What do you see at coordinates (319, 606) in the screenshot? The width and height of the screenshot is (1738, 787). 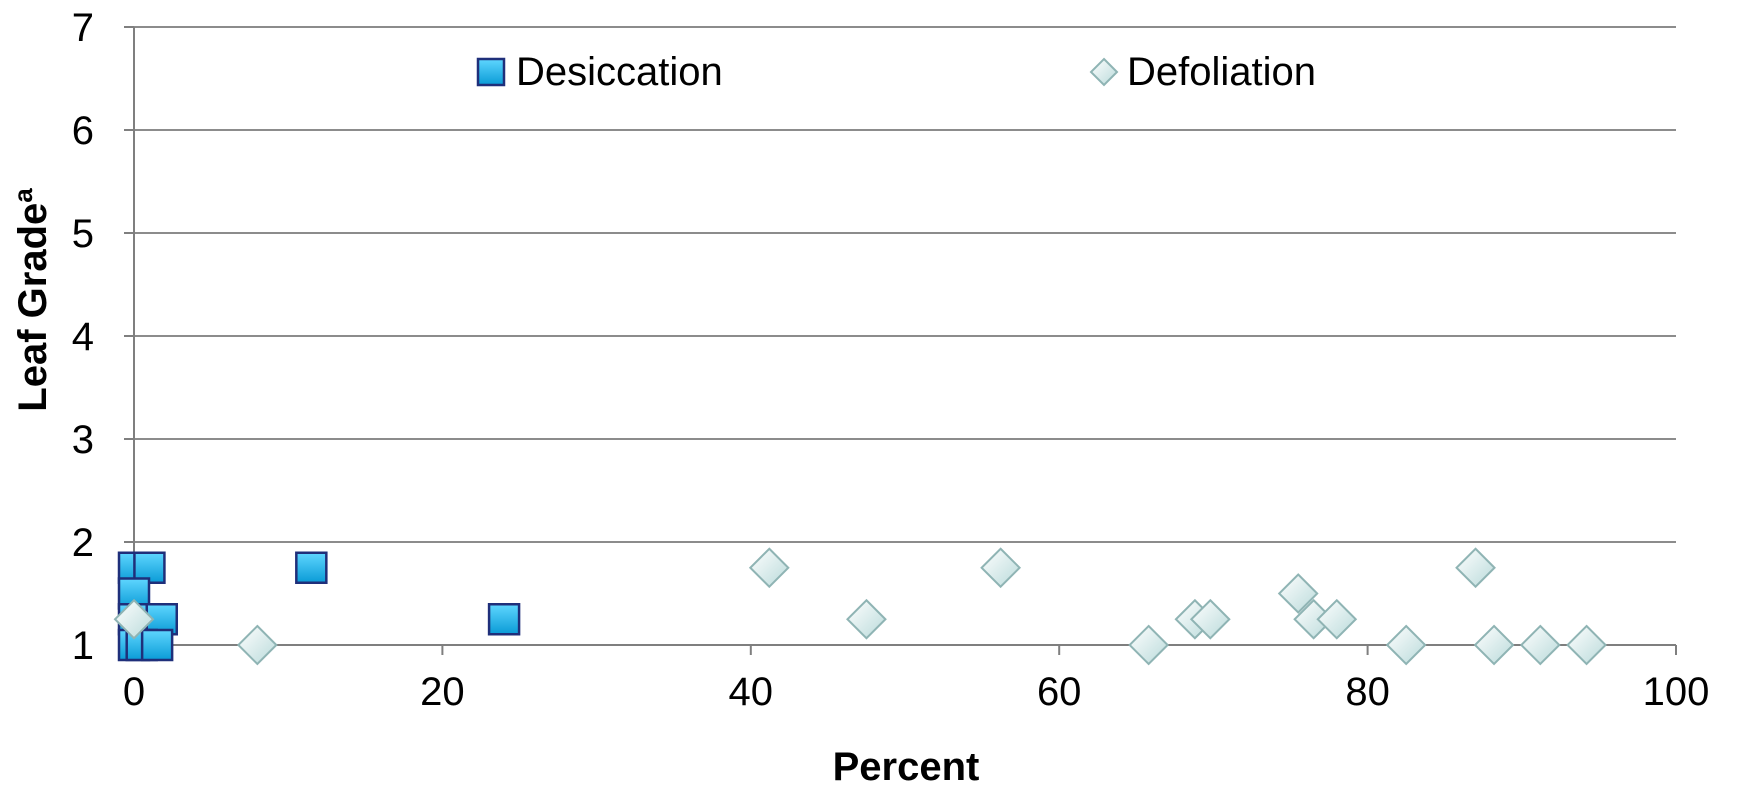 I see `series-desiccation` at bounding box center [319, 606].